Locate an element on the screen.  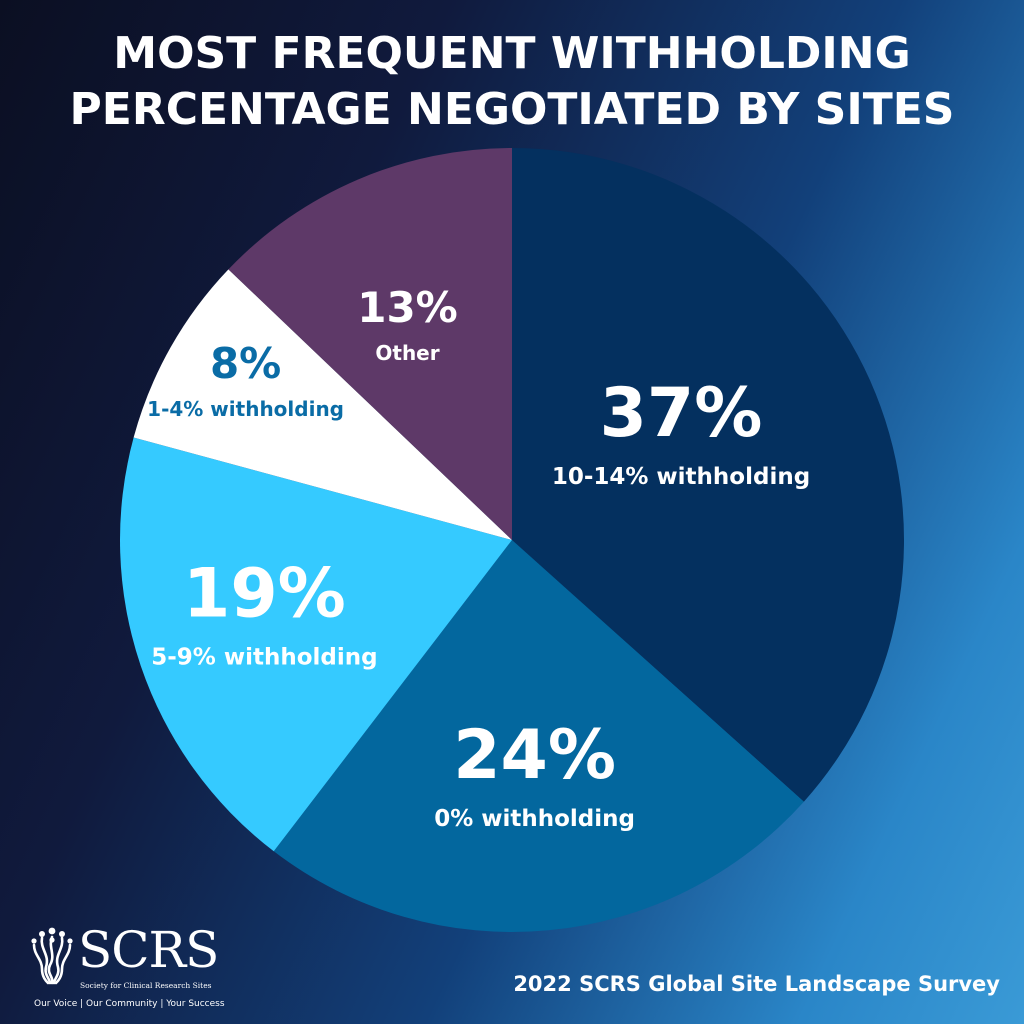
slice-value-label-10-14: 37% is located at coordinates (681, 413).